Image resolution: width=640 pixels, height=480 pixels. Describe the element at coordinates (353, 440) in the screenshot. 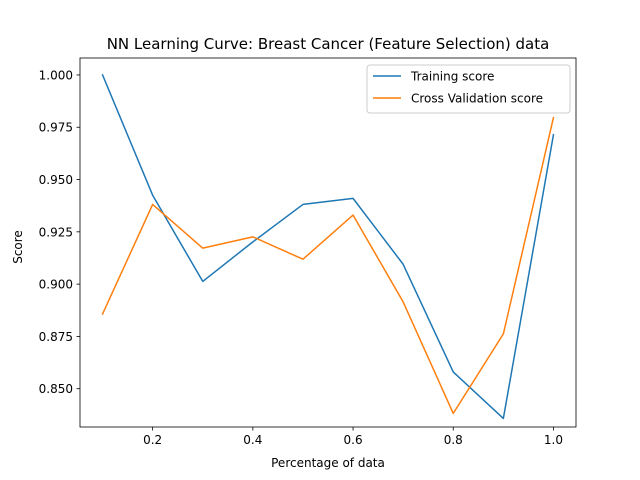

I see `x-tick-label: 0.6` at that location.